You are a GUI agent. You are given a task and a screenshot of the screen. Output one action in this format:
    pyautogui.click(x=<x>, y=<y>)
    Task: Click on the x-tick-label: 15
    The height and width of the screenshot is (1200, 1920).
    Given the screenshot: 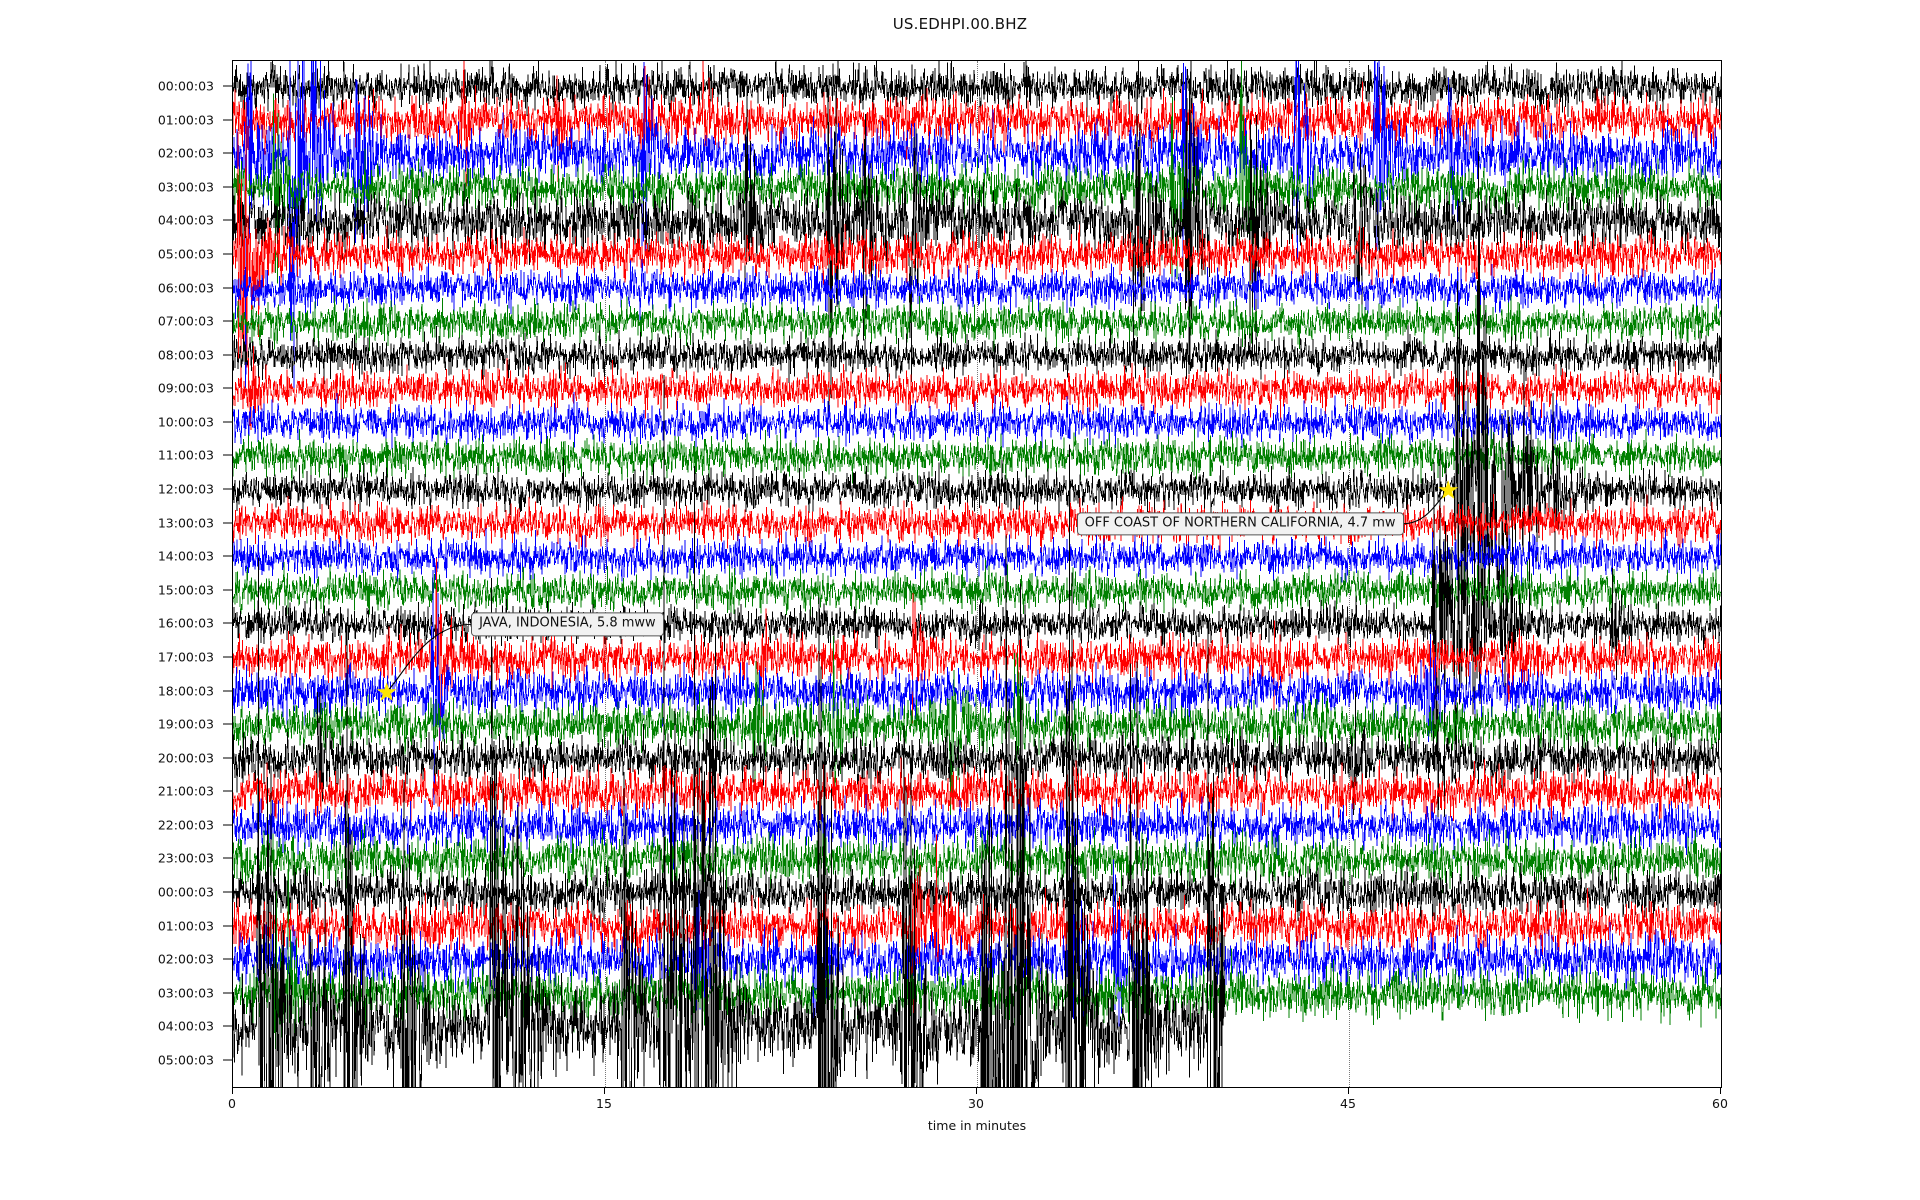 What is the action you would take?
    pyautogui.click(x=604, y=1103)
    